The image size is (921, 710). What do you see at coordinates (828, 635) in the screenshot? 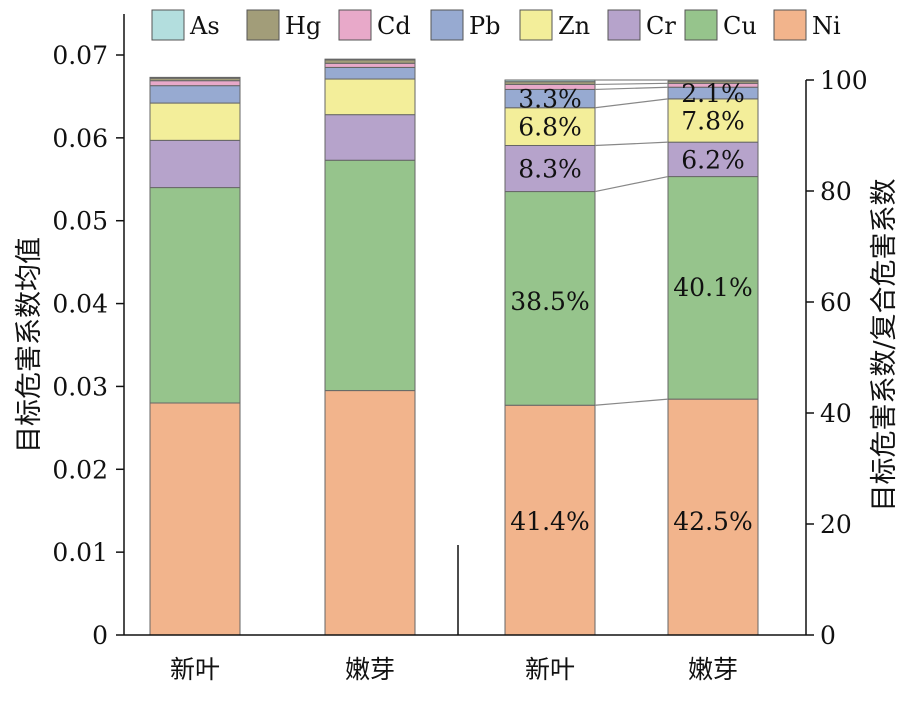
I see `right-tick-label: 0` at bounding box center [828, 635].